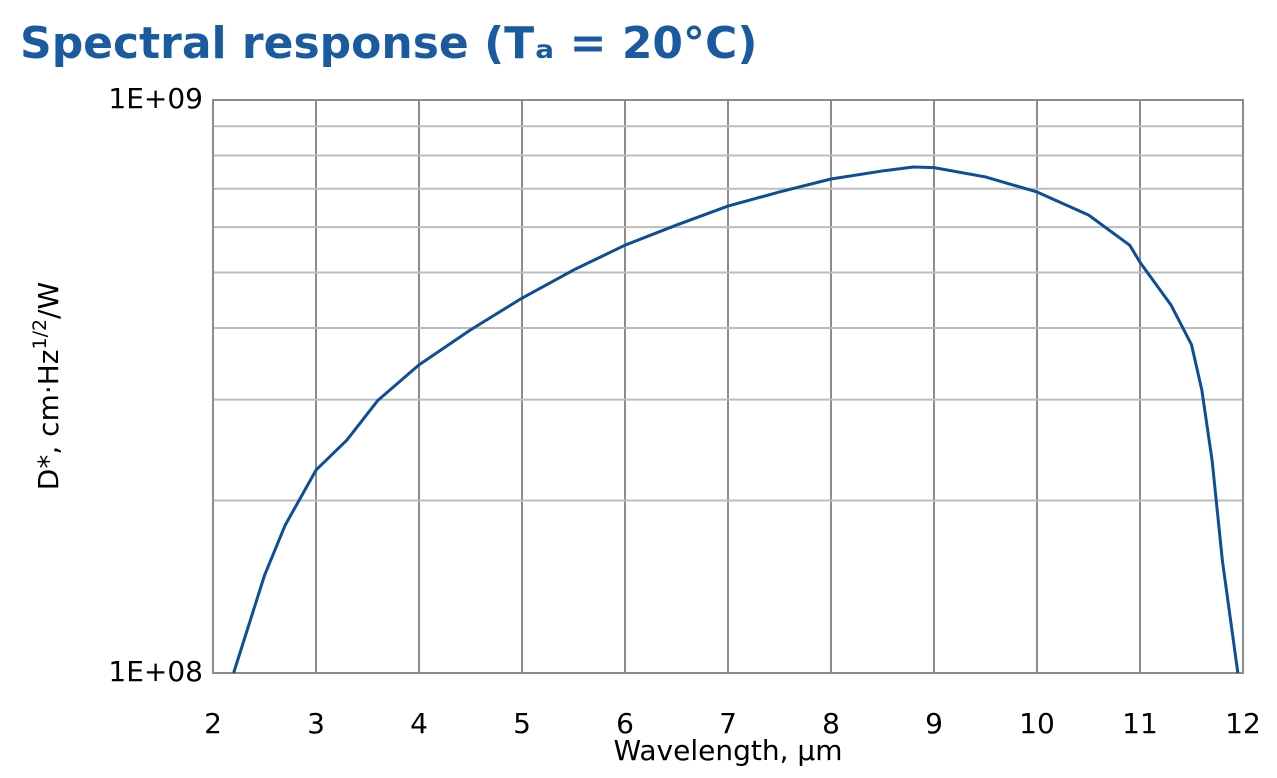 The image size is (1277, 778). What do you see at coordinates (388, 43) in the screenshot?
I see `chart-title: Spectral response (Tₐ = 20°C)` at bounding box center [388, 43].